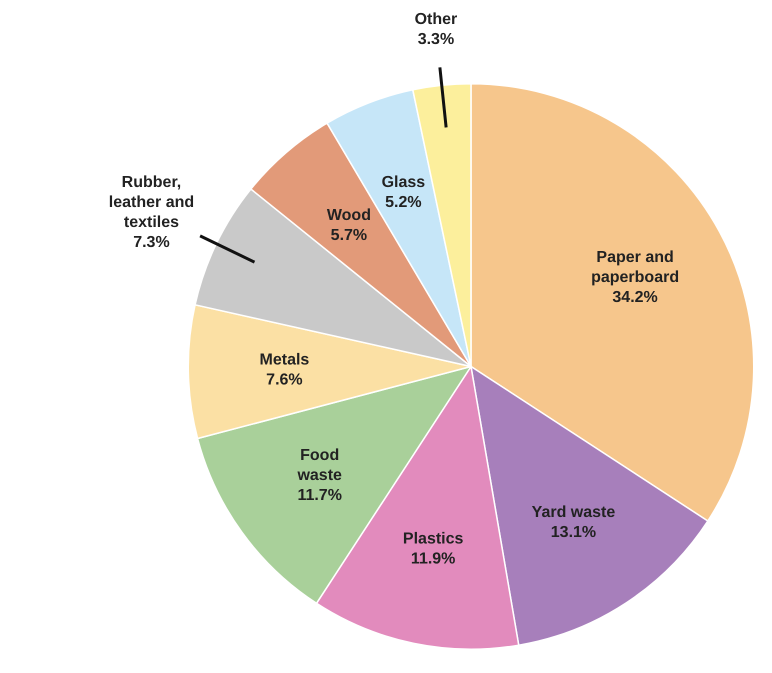 This screenshot has width=772, height=673. I want to click on slice-label: Metals, so click(285, 359).